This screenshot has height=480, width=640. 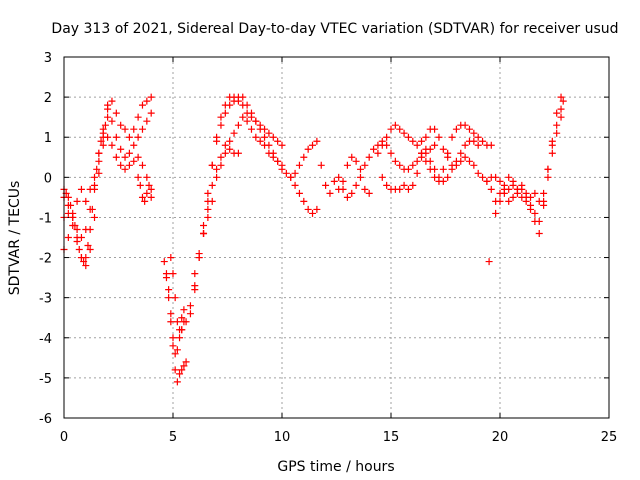 I want to click on series-F4, so click(x=489, y=262).